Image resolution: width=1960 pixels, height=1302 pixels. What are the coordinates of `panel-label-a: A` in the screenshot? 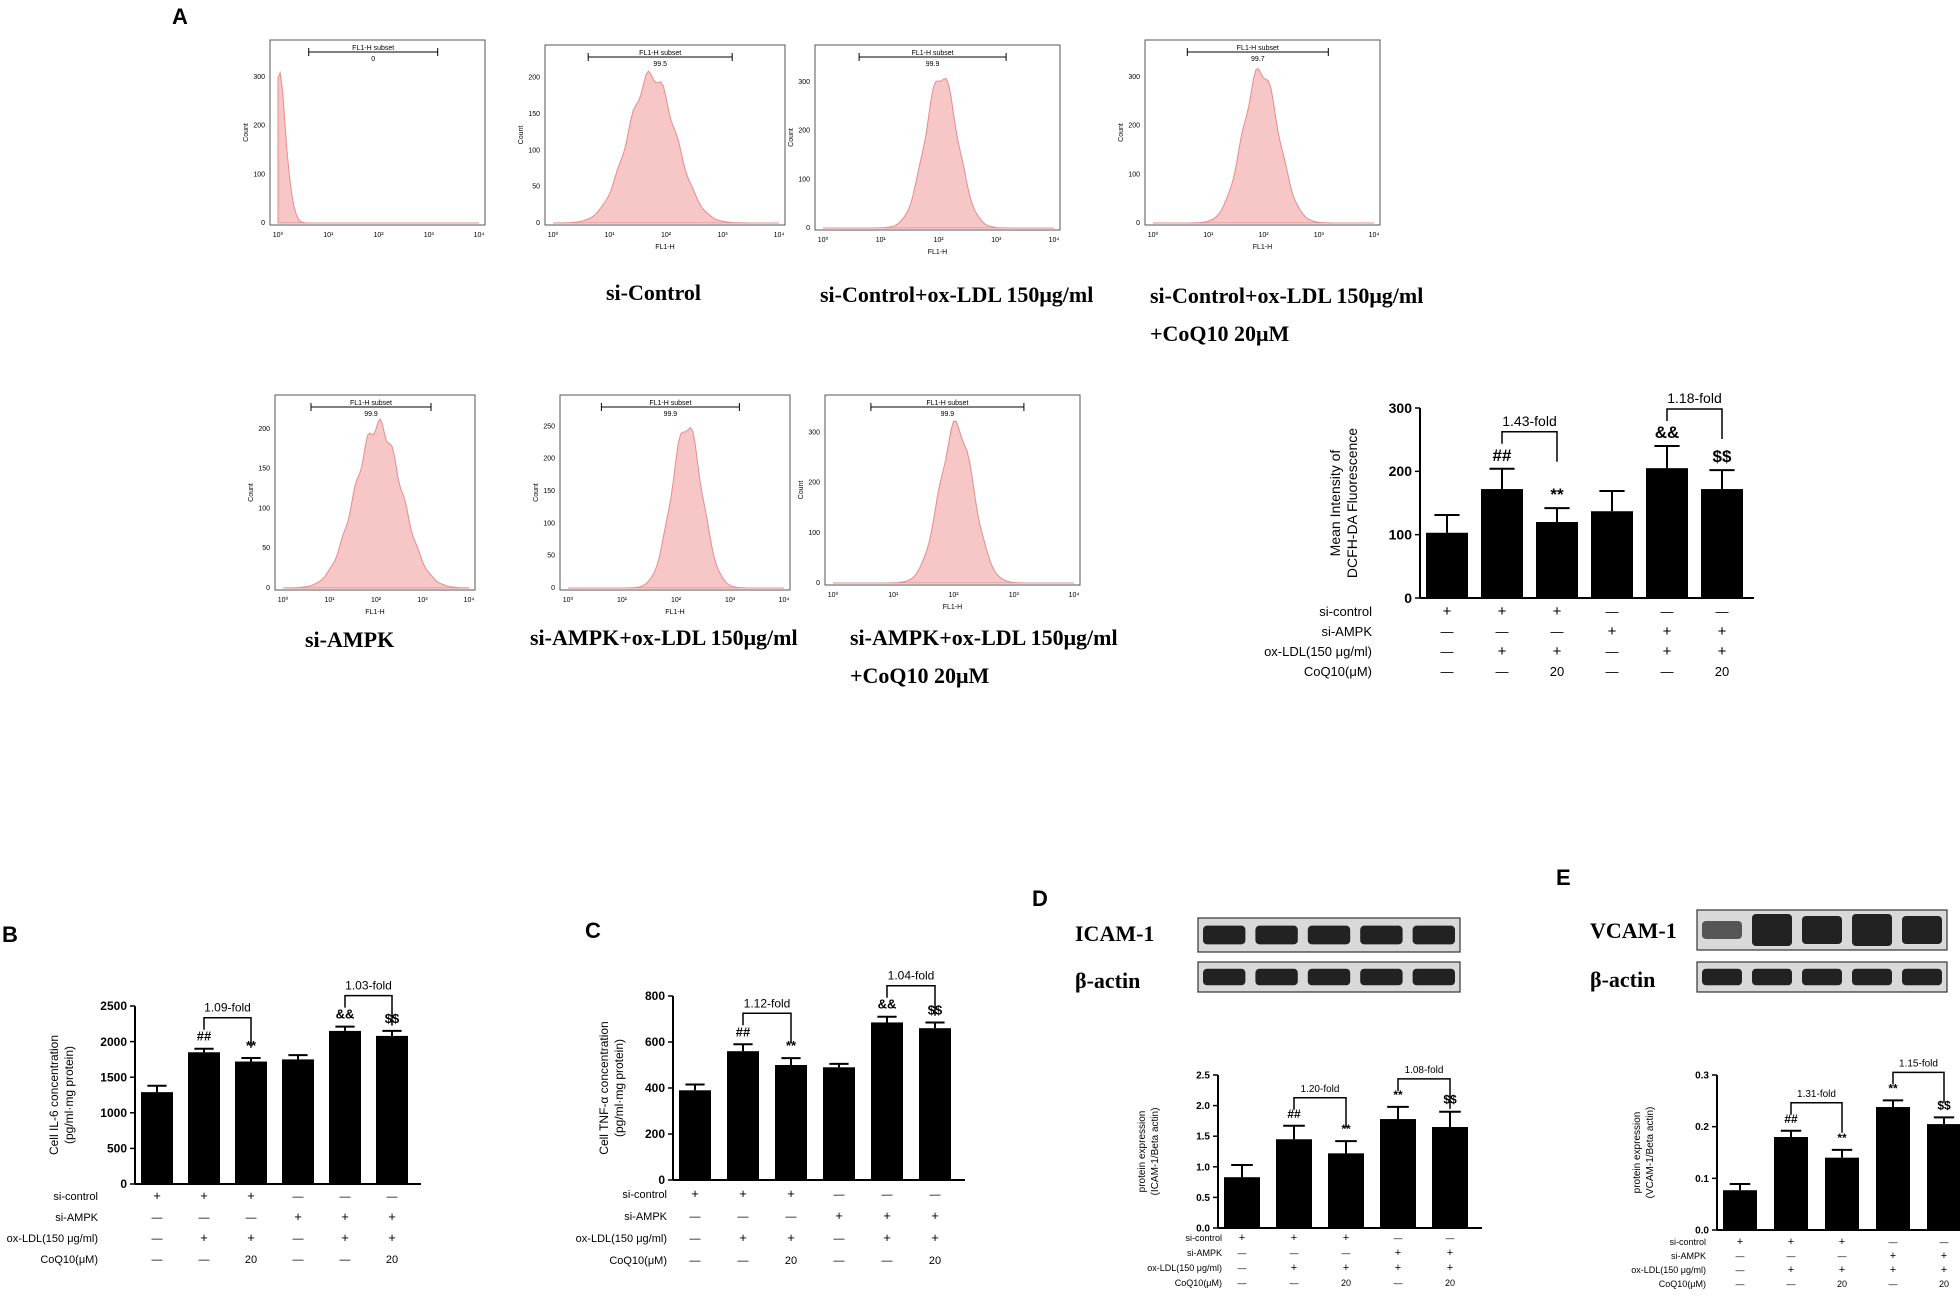 It's located at (180, 16).